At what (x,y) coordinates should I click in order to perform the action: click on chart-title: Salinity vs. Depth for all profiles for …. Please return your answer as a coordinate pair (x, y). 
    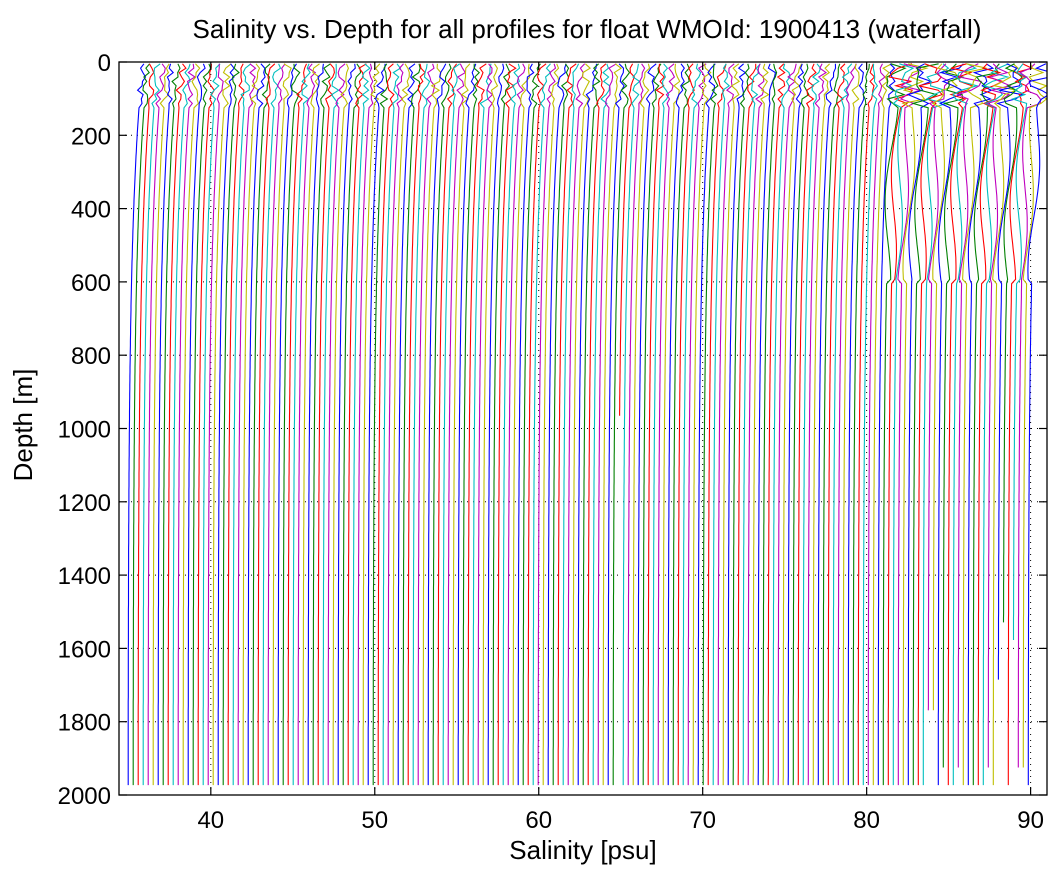
    Looking at the image, I should click on (587, 29).